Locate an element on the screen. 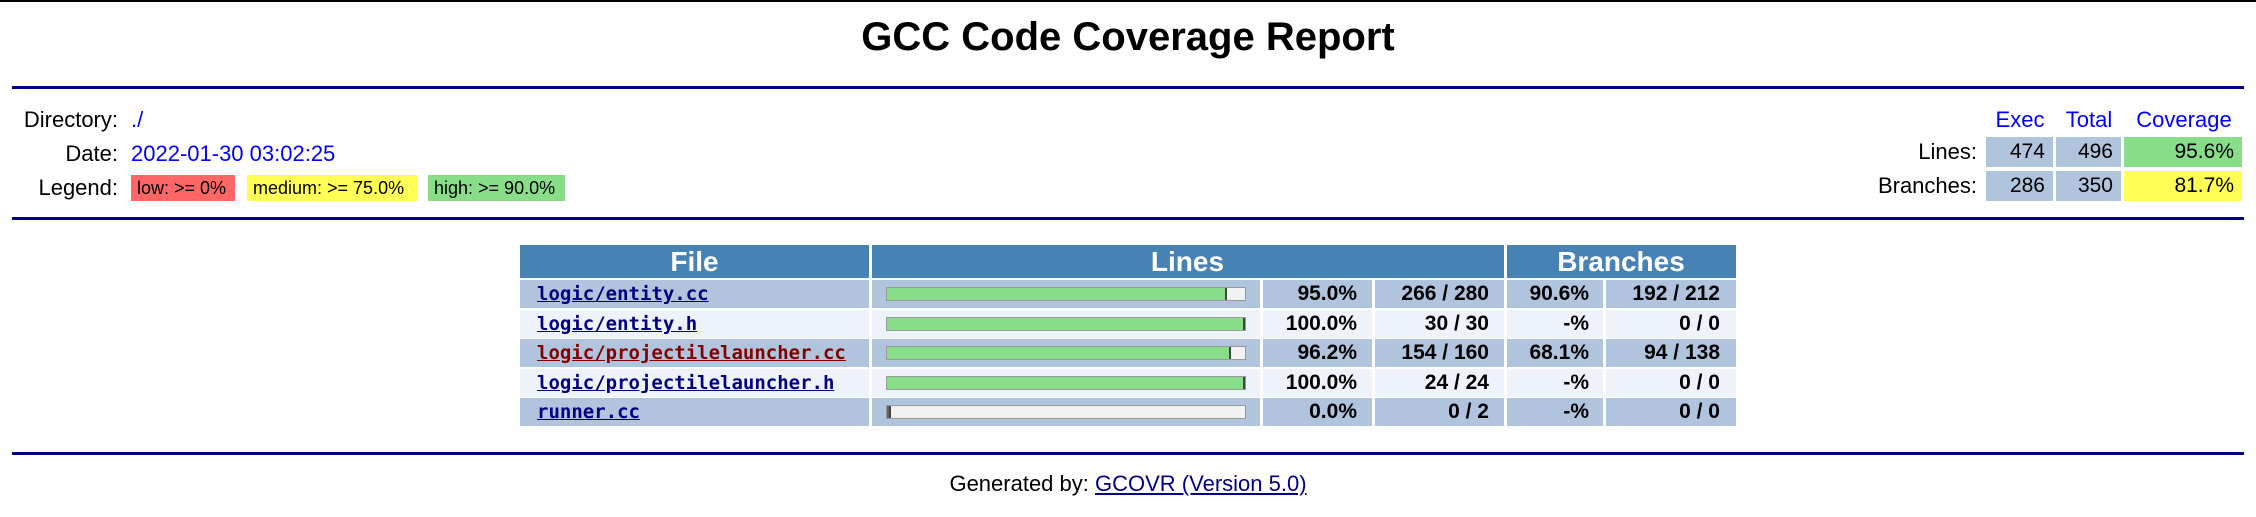 Image resolution: width=2256 pixels, height=517 pixels. line-percent: 0.0% is located at coordinates (1333, 411).